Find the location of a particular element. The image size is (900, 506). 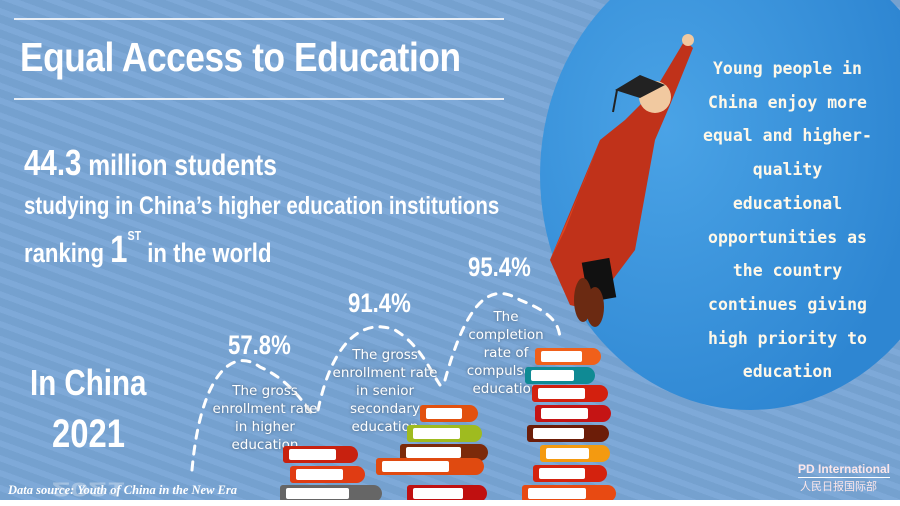

stat-value-compulsory: 95.4% is located at coordinates (499, 267).